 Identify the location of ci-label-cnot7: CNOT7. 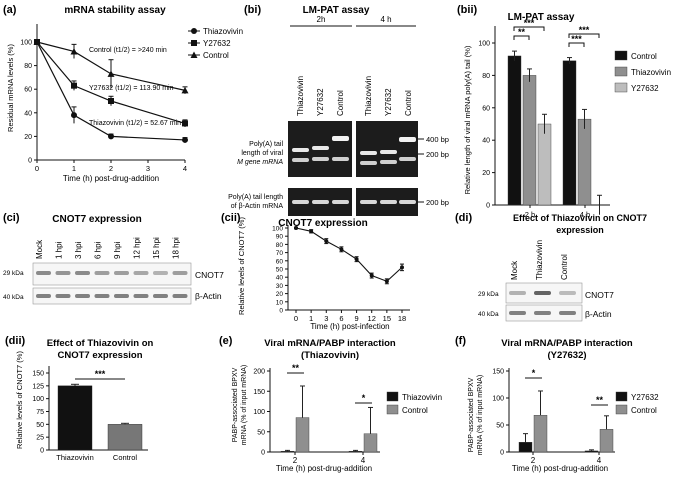
(209, 275).